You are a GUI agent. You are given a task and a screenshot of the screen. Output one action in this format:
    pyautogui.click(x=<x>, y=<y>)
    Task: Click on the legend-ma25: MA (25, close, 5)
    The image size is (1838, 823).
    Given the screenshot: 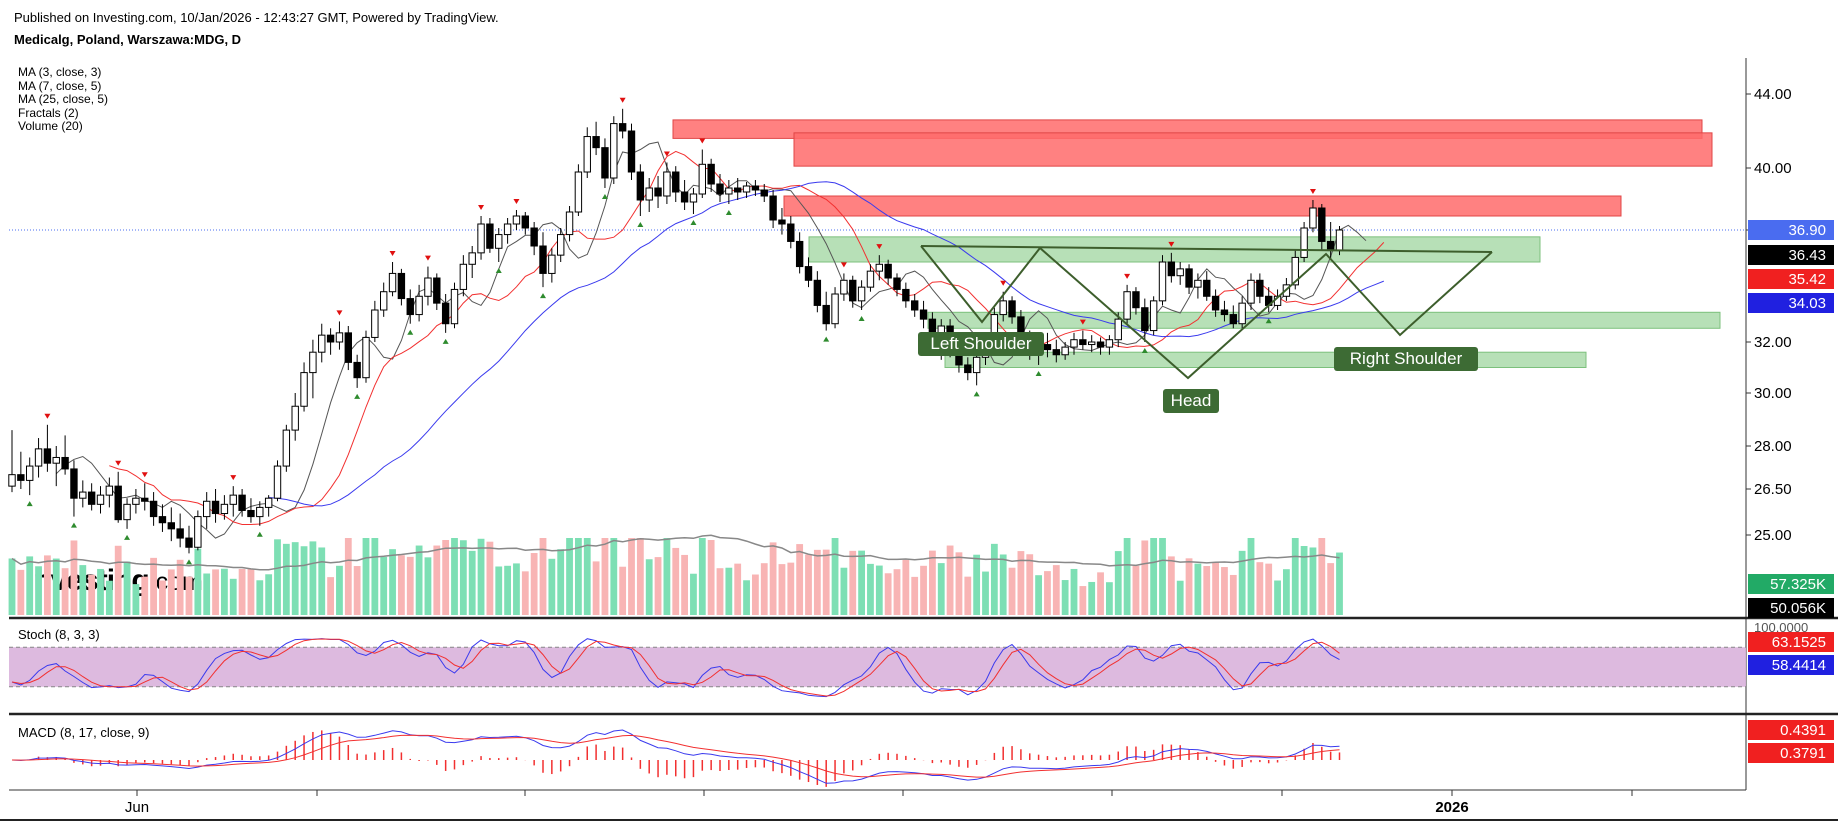 What is the action you would take?
    pyautogui.click(x=63, y=99)
    